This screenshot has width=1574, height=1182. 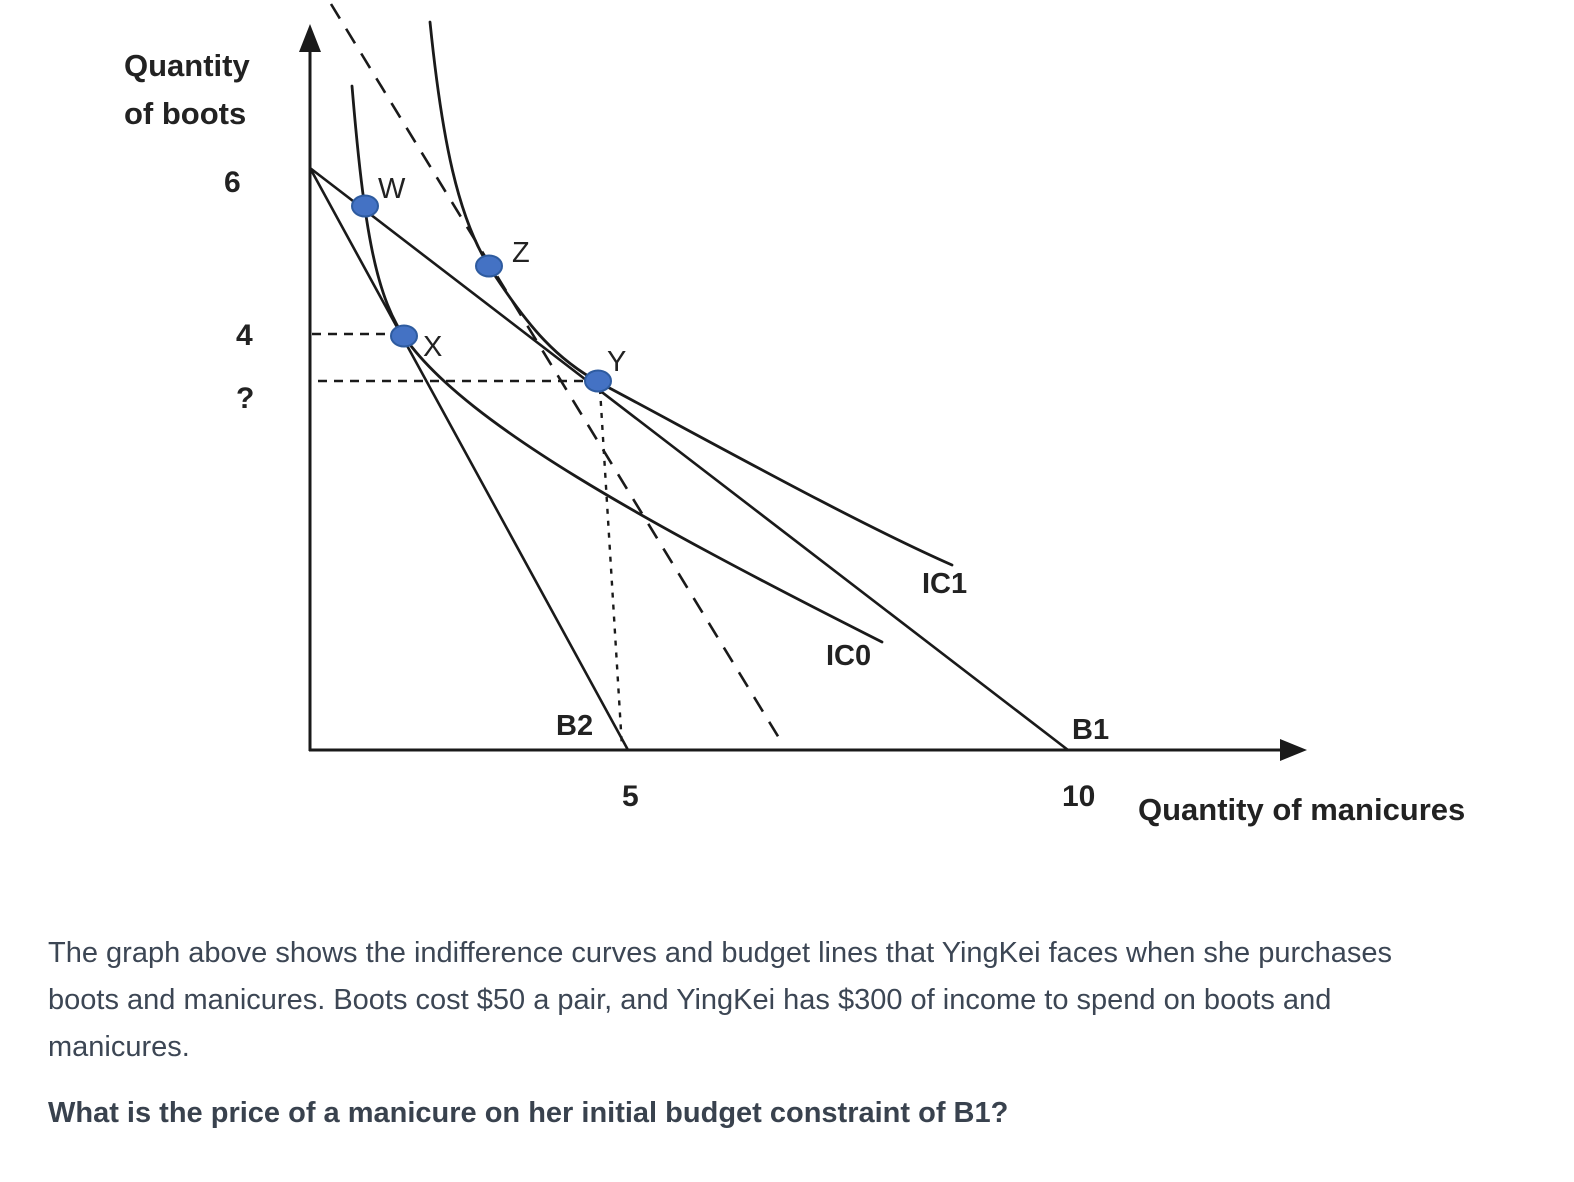 What do you see at coordinates (432, 347) in the screenshot?
I see `point-label-x: X` at bounding box center [432, 347].